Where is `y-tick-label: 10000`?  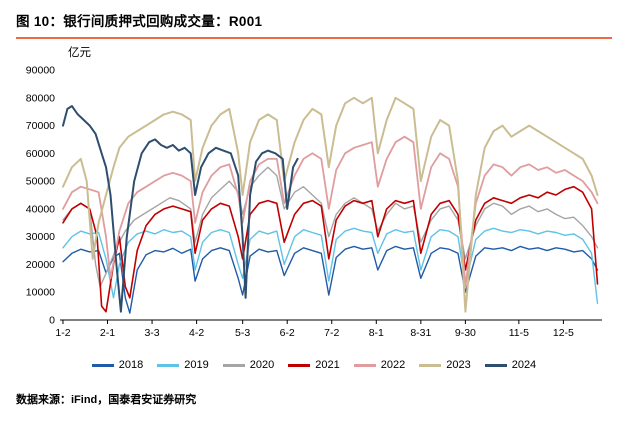
y-tick-label: 10000 is located at coordinates (40, 293).